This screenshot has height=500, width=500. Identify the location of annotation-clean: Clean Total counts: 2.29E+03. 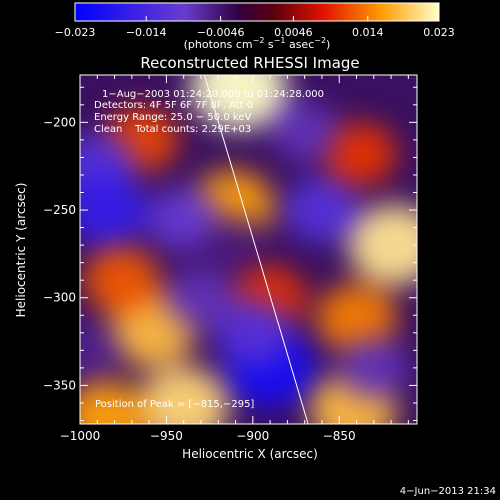
(172, 129).